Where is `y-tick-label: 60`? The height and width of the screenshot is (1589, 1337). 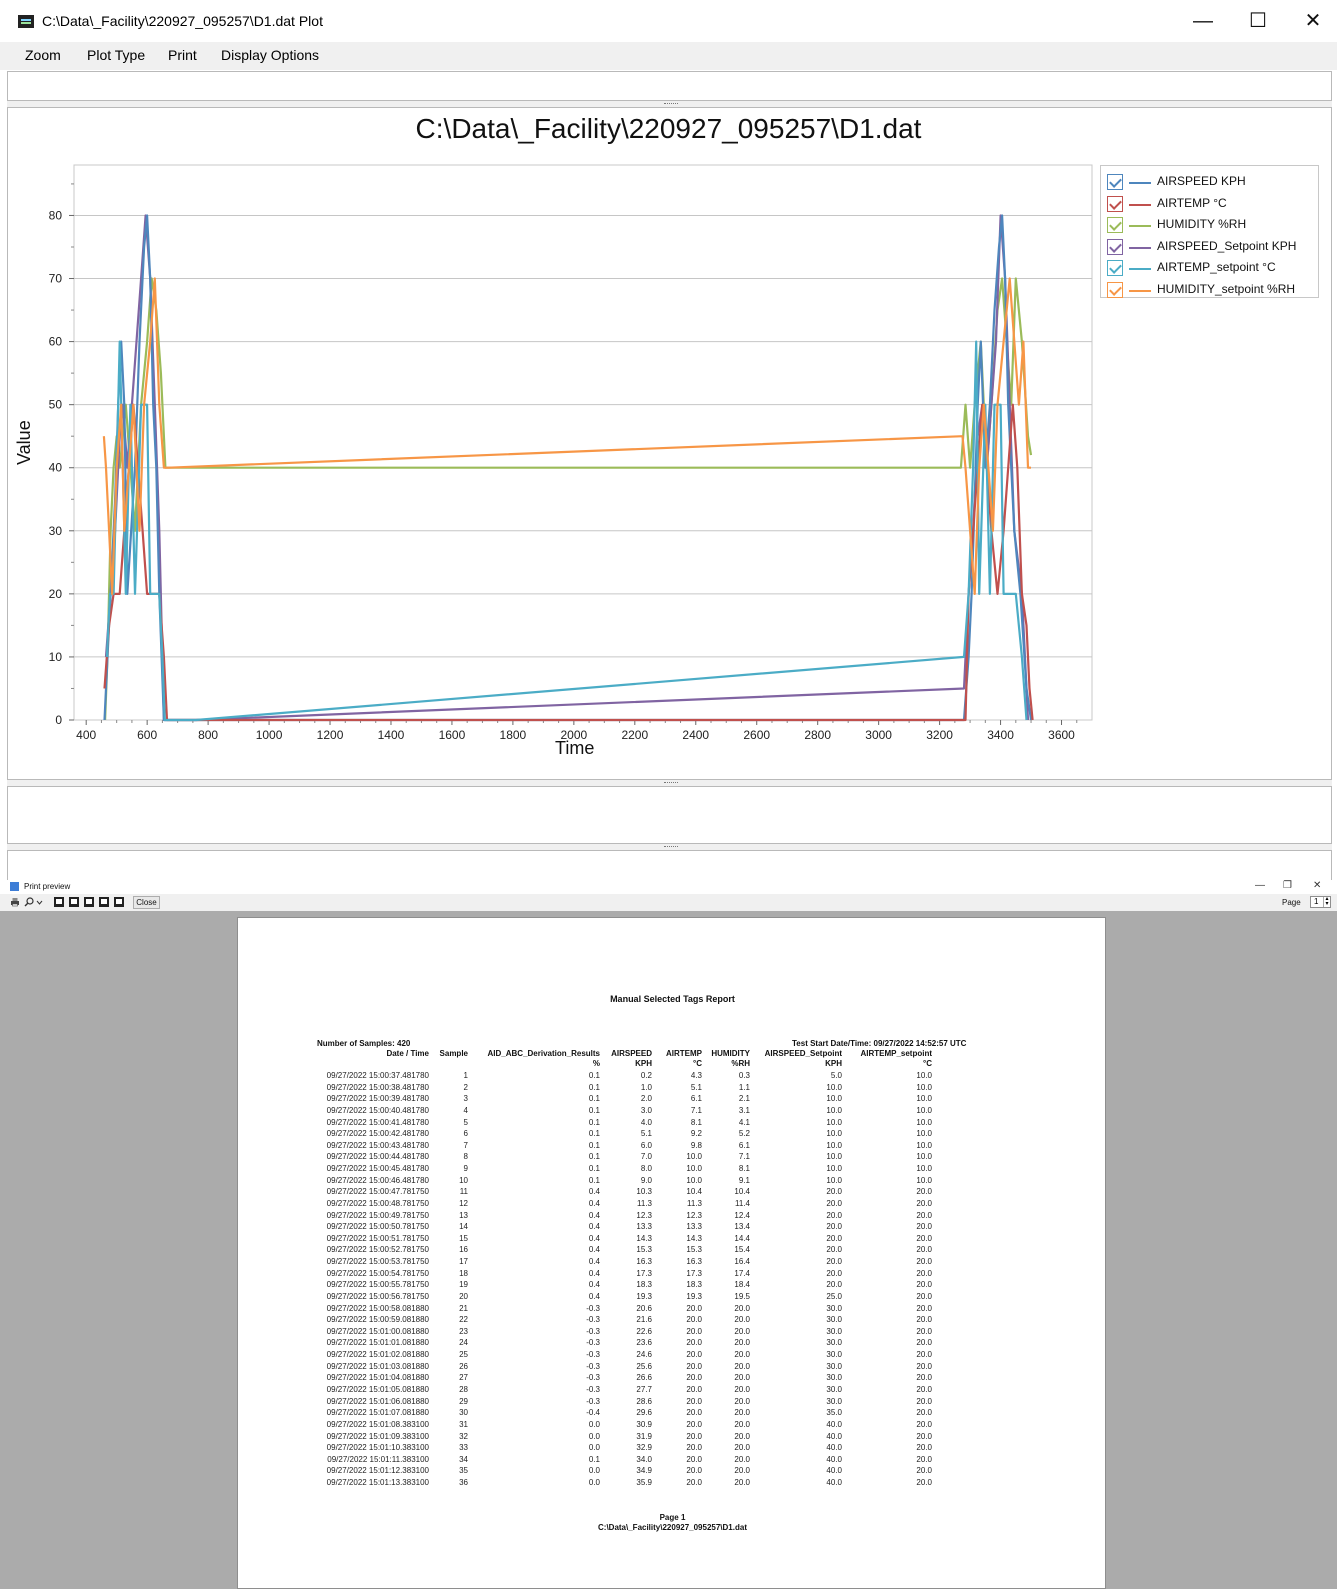 y-tick-label: 60 is located at coordinates (56, 342).